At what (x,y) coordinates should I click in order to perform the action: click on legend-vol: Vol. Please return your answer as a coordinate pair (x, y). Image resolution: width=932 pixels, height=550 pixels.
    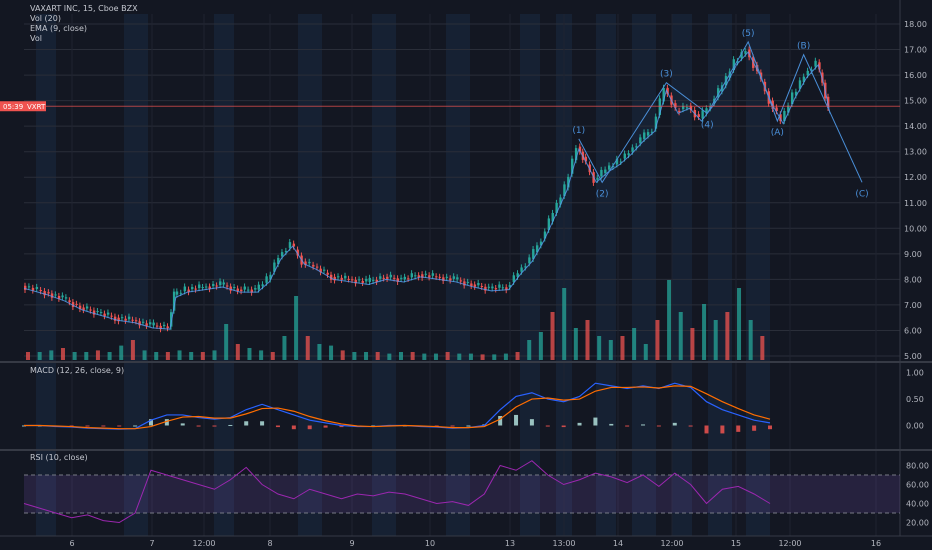
    Looking at the image, I should click on (36, 38).